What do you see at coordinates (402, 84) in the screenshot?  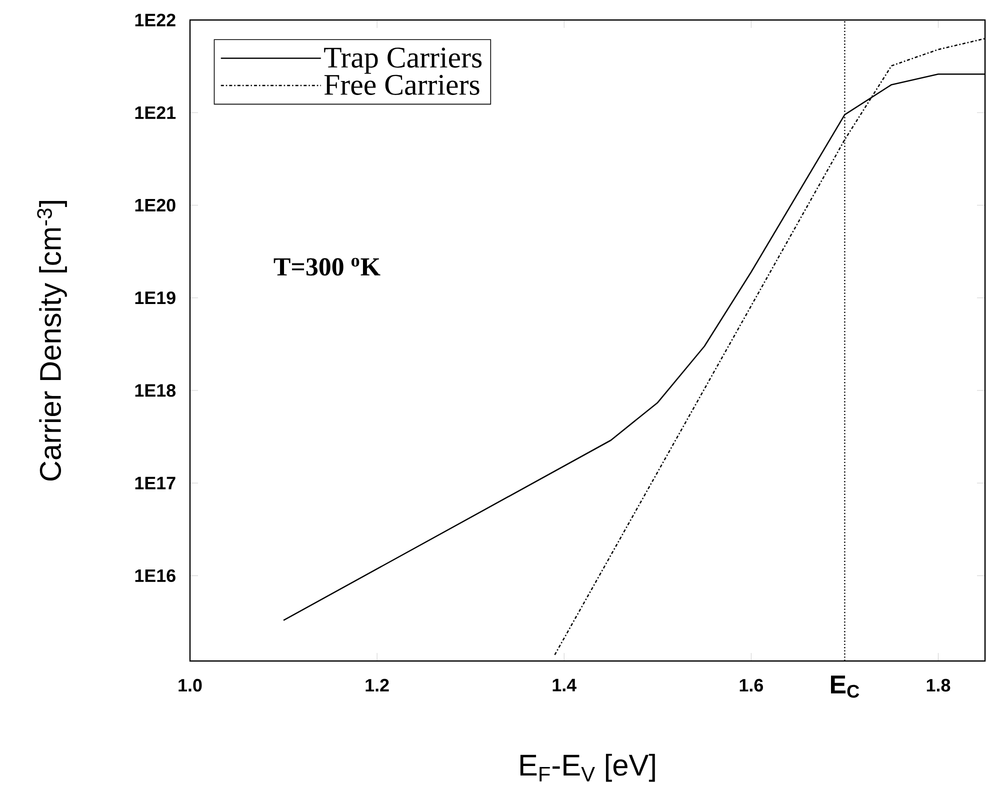 I see `legend-label: Free Carriers` at bounding box center [402, 84].